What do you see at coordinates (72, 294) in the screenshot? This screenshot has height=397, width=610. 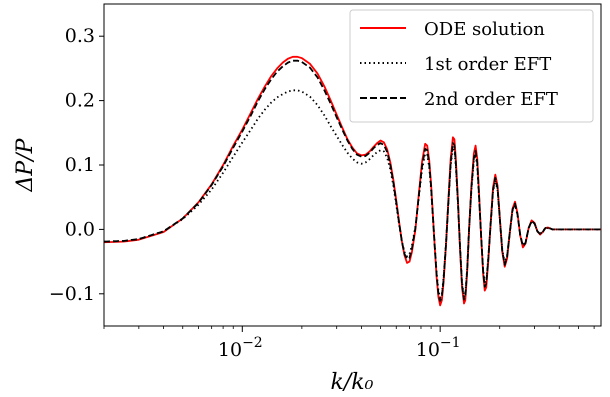 I see `y-tick-label: −0.1` at bounding box center [72, 294].